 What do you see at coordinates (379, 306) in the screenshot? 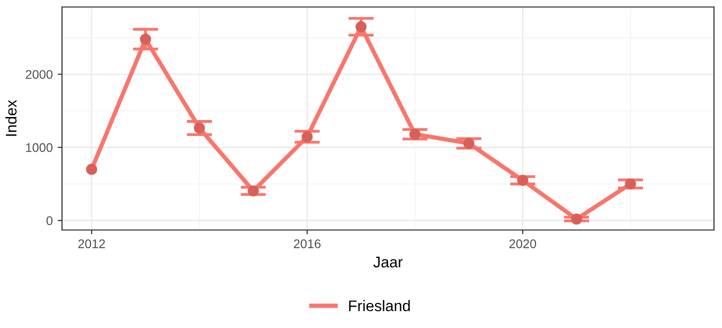
I see `legend-label: Friesland` at bounding box center [379, 306].